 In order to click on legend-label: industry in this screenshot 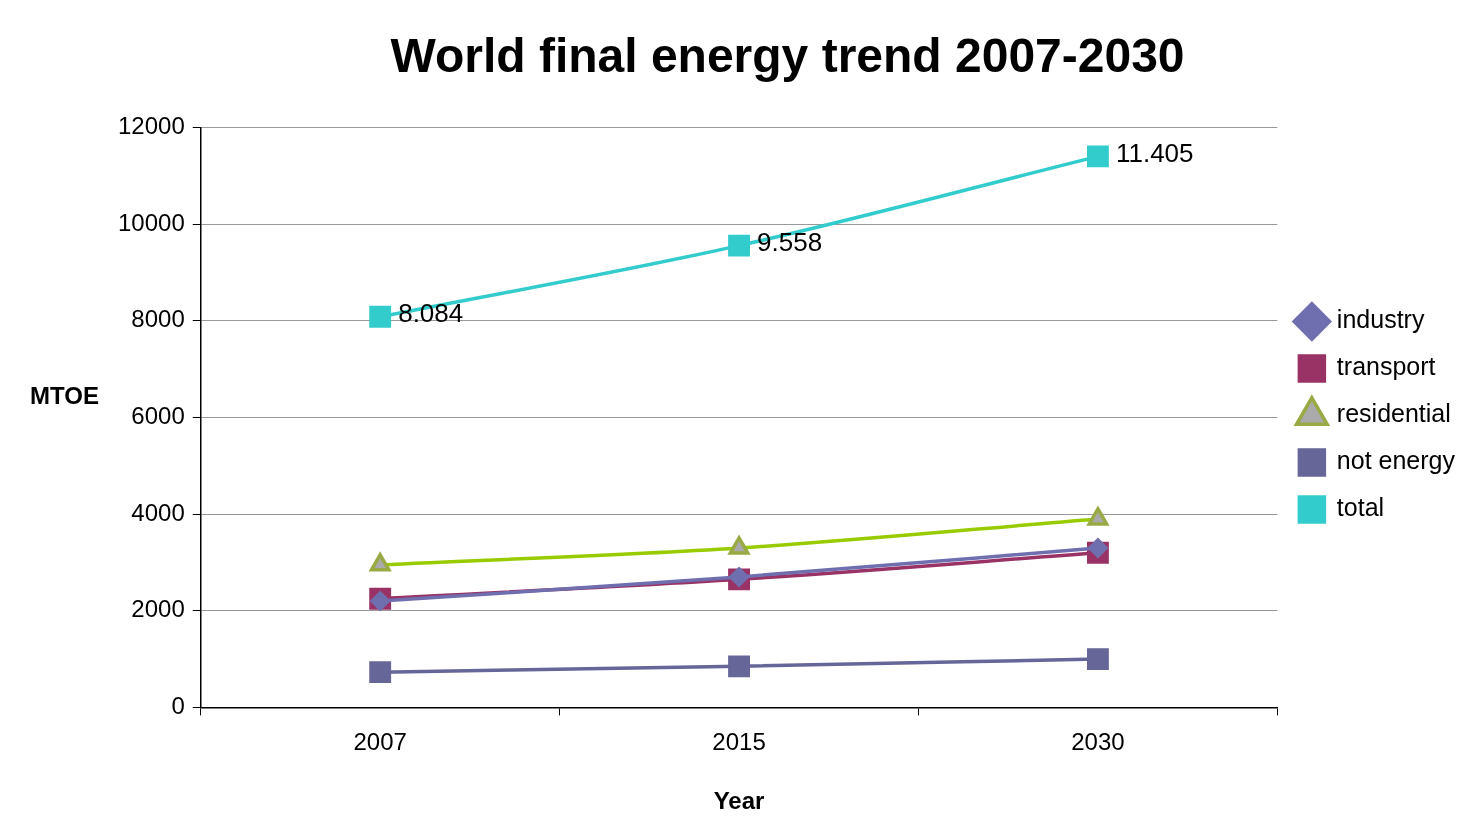, I will do `click(1380, 319)`.